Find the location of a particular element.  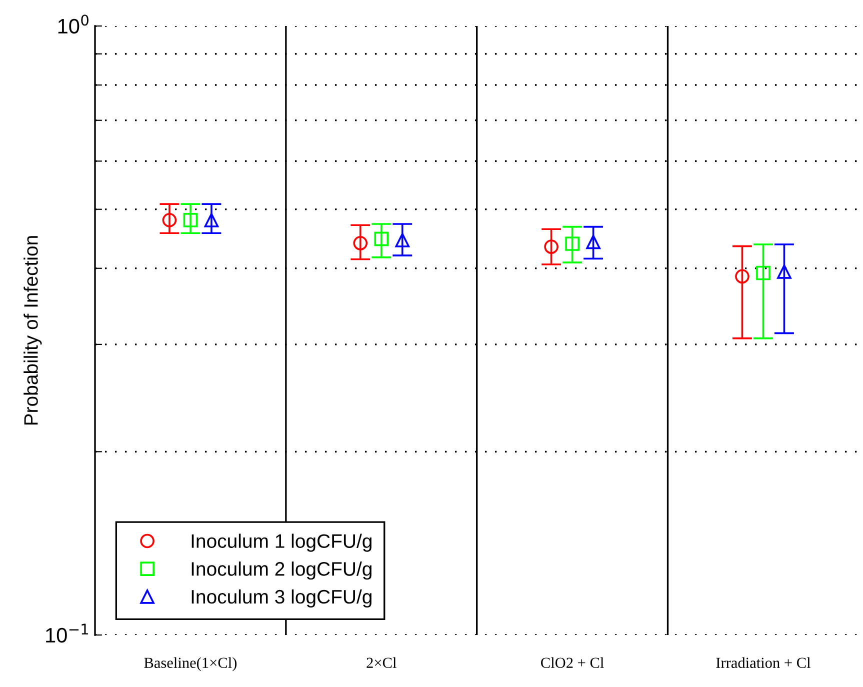

legend-label: Inoculum 3 logCFU/g is located at coordinates (282, 598).